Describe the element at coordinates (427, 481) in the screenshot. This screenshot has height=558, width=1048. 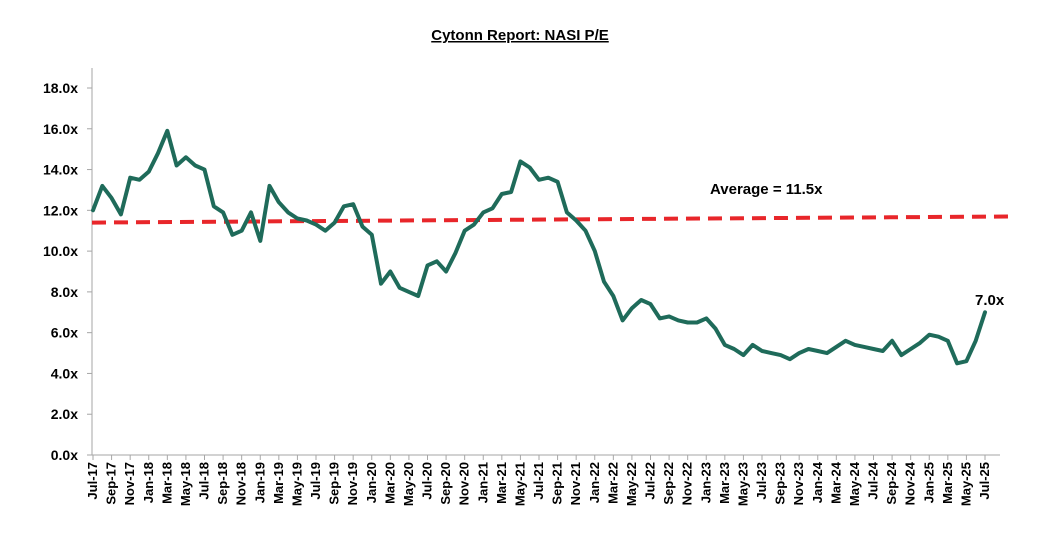
I see `x-tick-label: Jul-20` at that location.